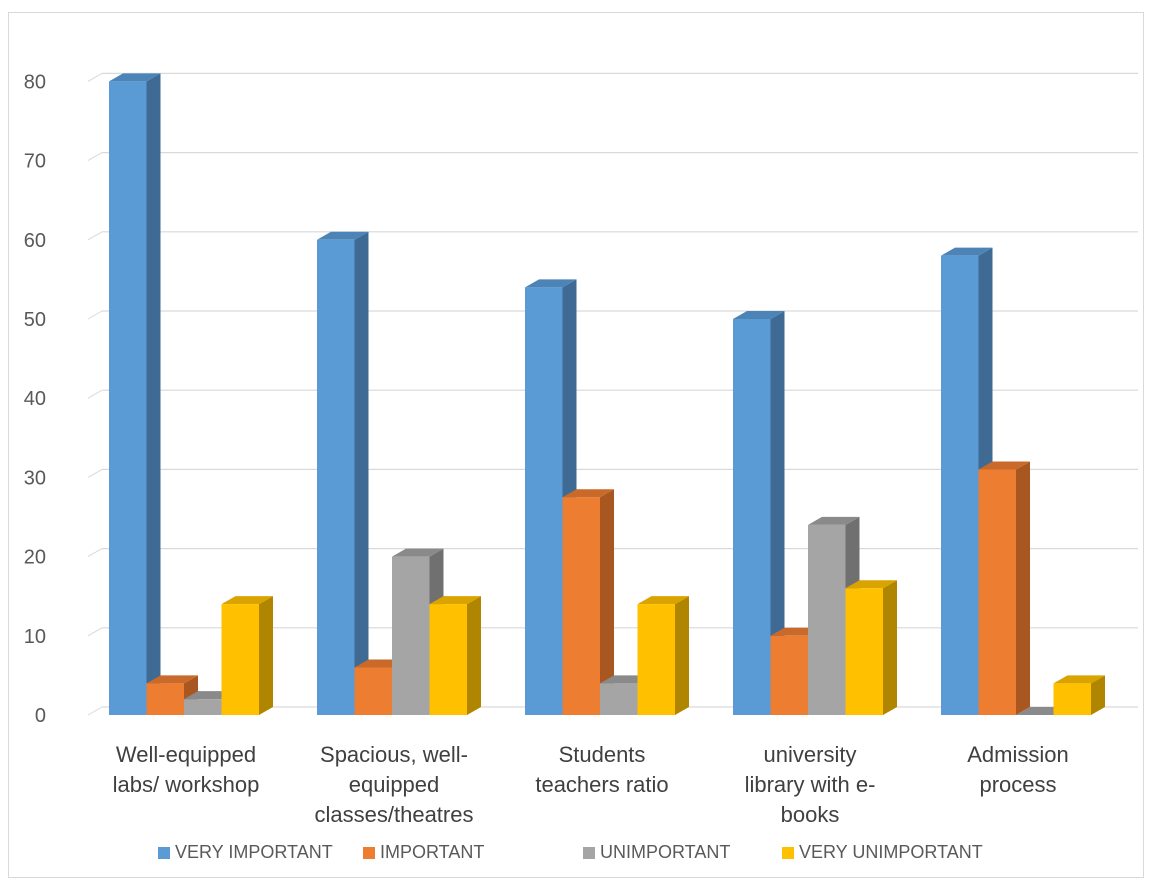 The image size is (1149, 883). What do you see at coordinates (810, 754) in the screenshot?
I see `category-label-line: university` at bounding box center [810, 754].